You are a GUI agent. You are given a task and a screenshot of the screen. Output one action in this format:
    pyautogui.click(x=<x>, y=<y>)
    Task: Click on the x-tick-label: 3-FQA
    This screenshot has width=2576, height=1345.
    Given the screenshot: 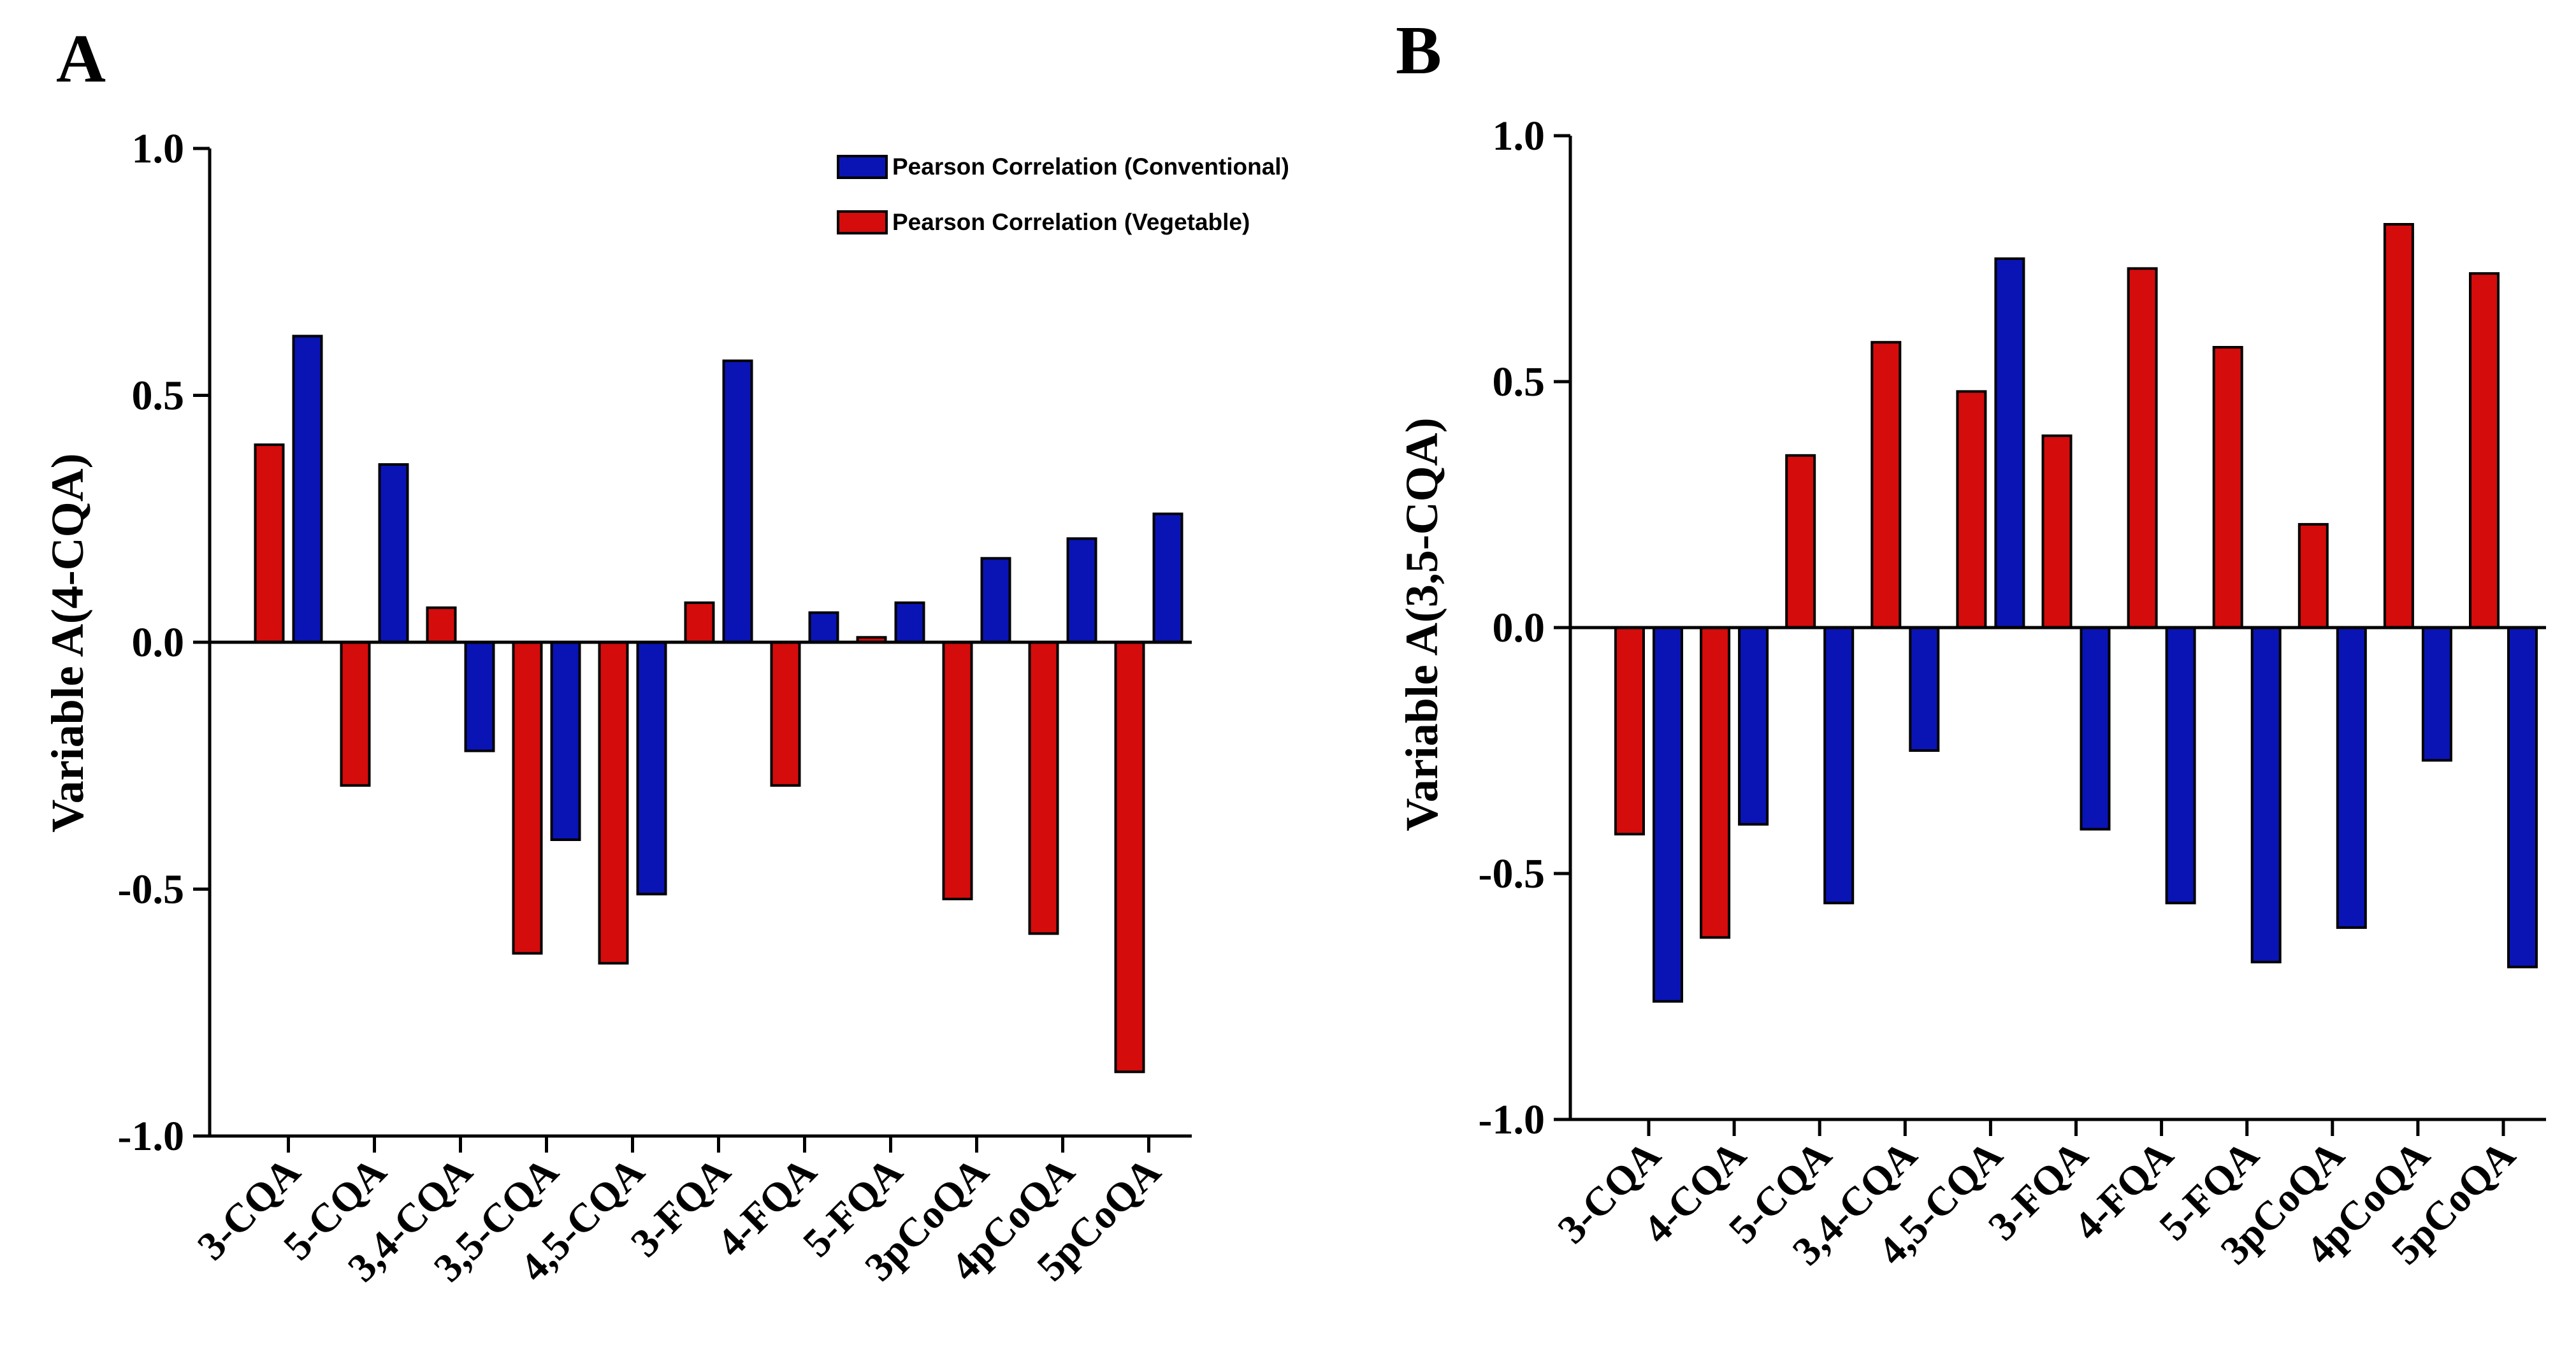 What is the action you would take?
    pyautogui.click(x=680, y=1207)
    